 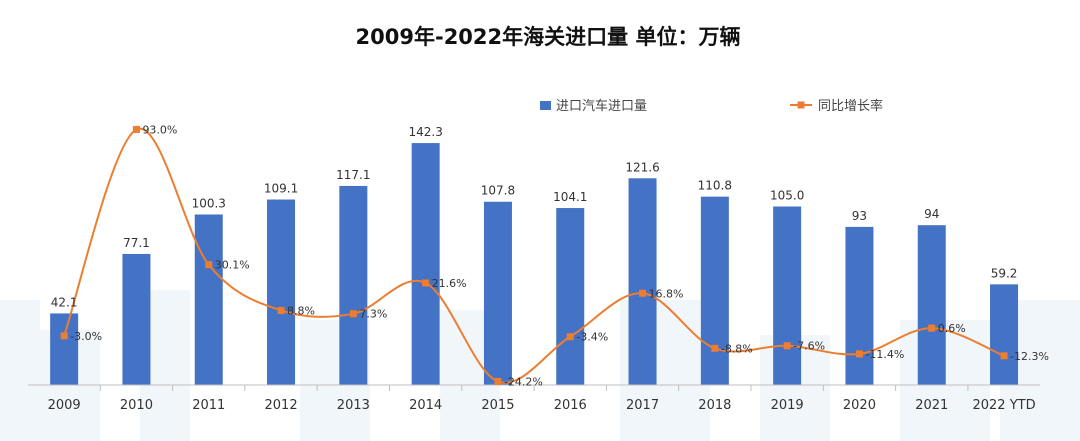 What do you see at coordinates (1003, 405) in the screenshot?
I see `x-tick-label: 2022 YTD` at bounding box center [1003, 405].